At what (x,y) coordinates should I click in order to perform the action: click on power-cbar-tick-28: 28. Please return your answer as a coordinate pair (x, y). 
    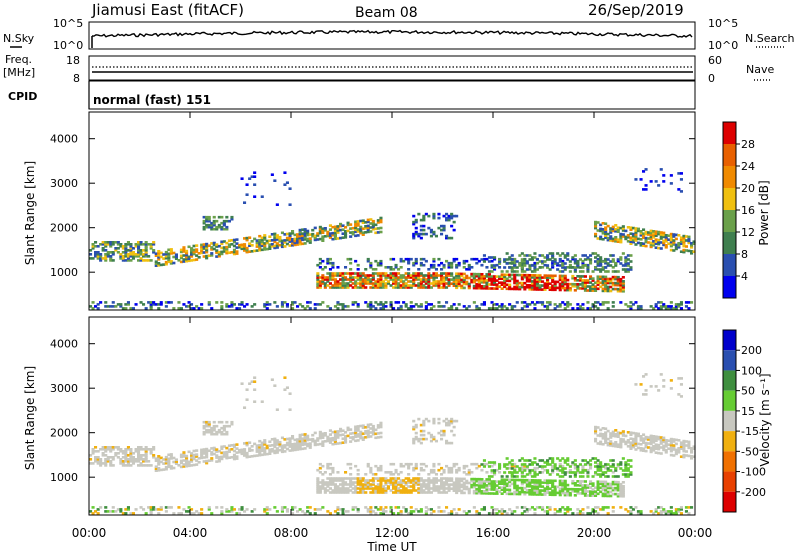
    Looking at the image, I should click on (748, 144).